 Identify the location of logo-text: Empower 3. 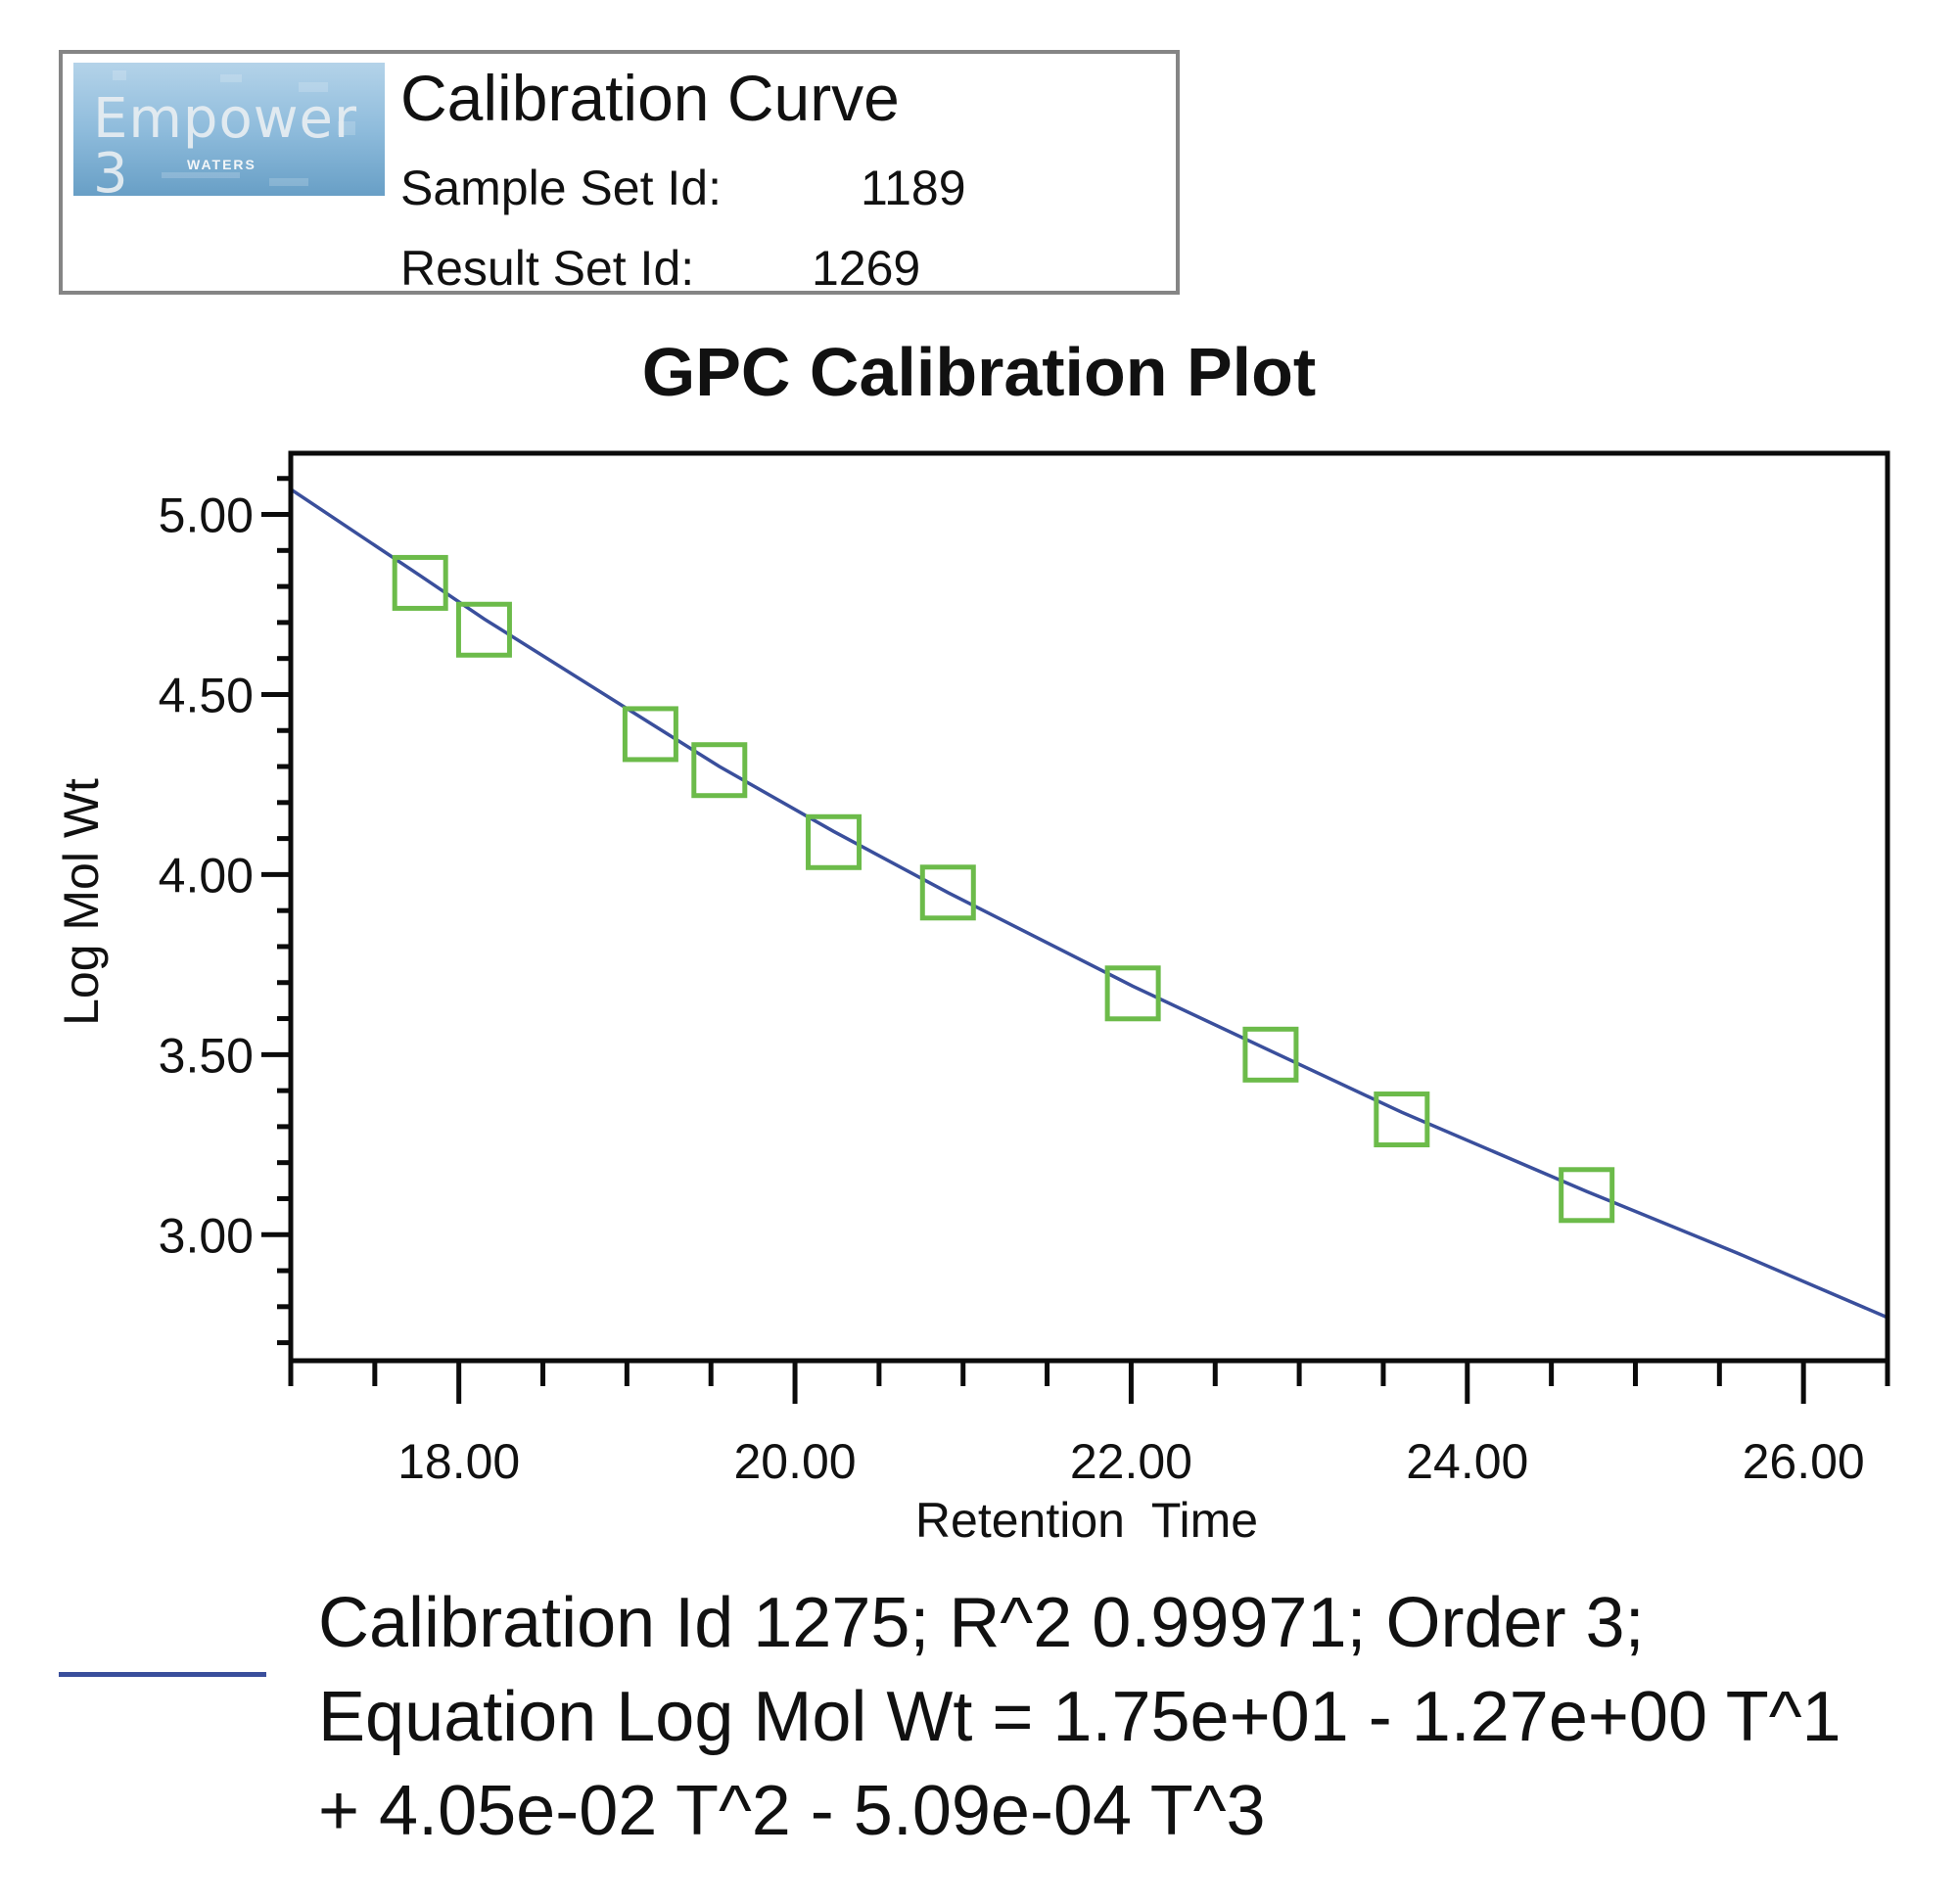
(225, 142).